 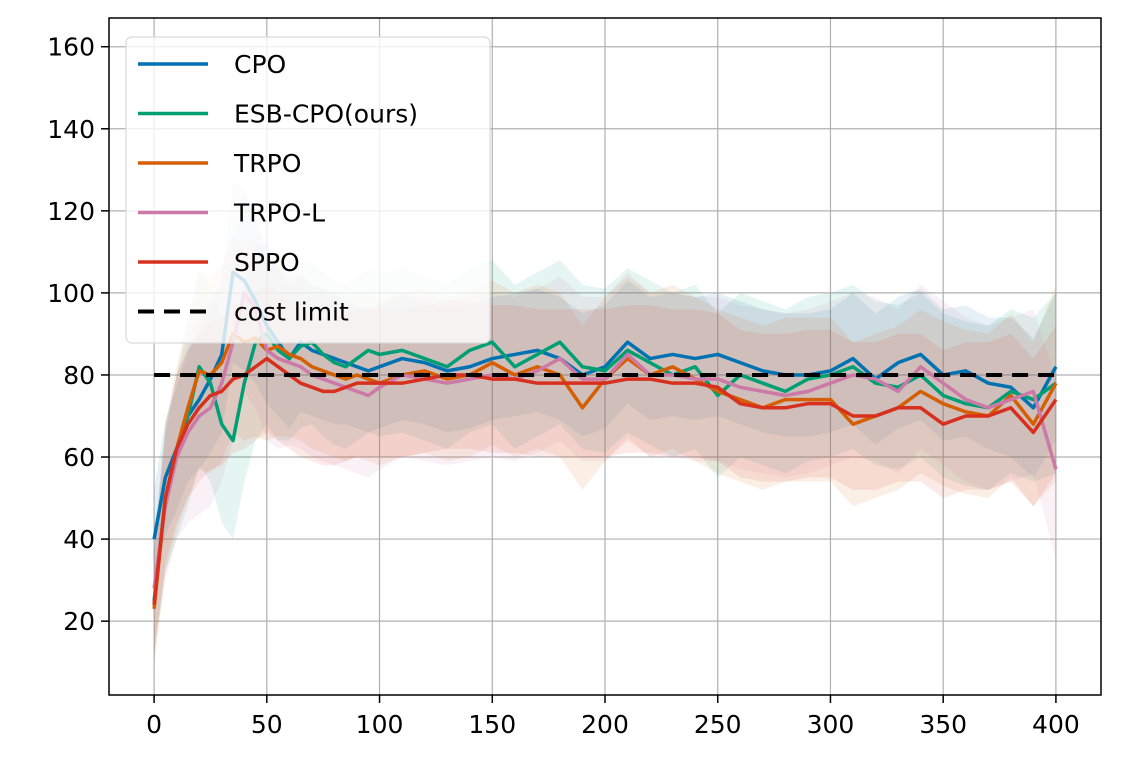 I want to click on y-tick-label: 80, so click(x=79, y=375).